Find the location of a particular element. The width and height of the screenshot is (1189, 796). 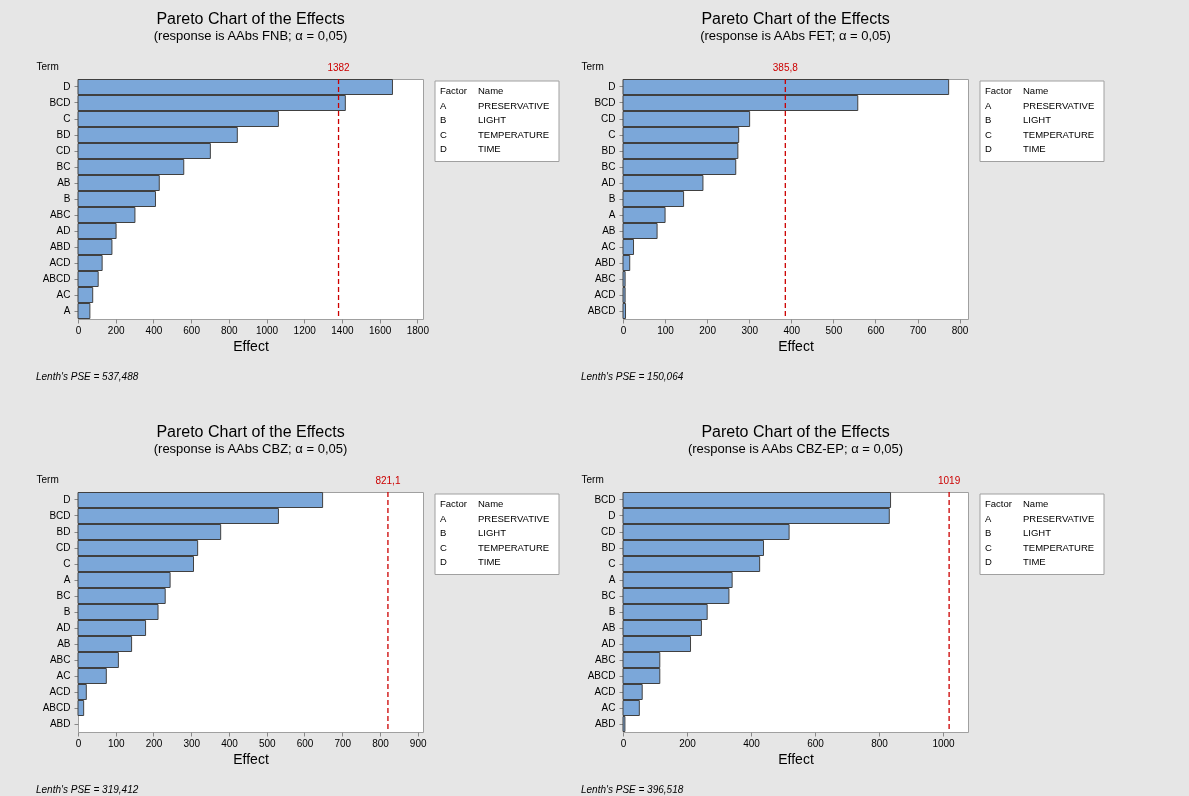

ref-line-label: 821,1 is located at coordinates (388, 480).